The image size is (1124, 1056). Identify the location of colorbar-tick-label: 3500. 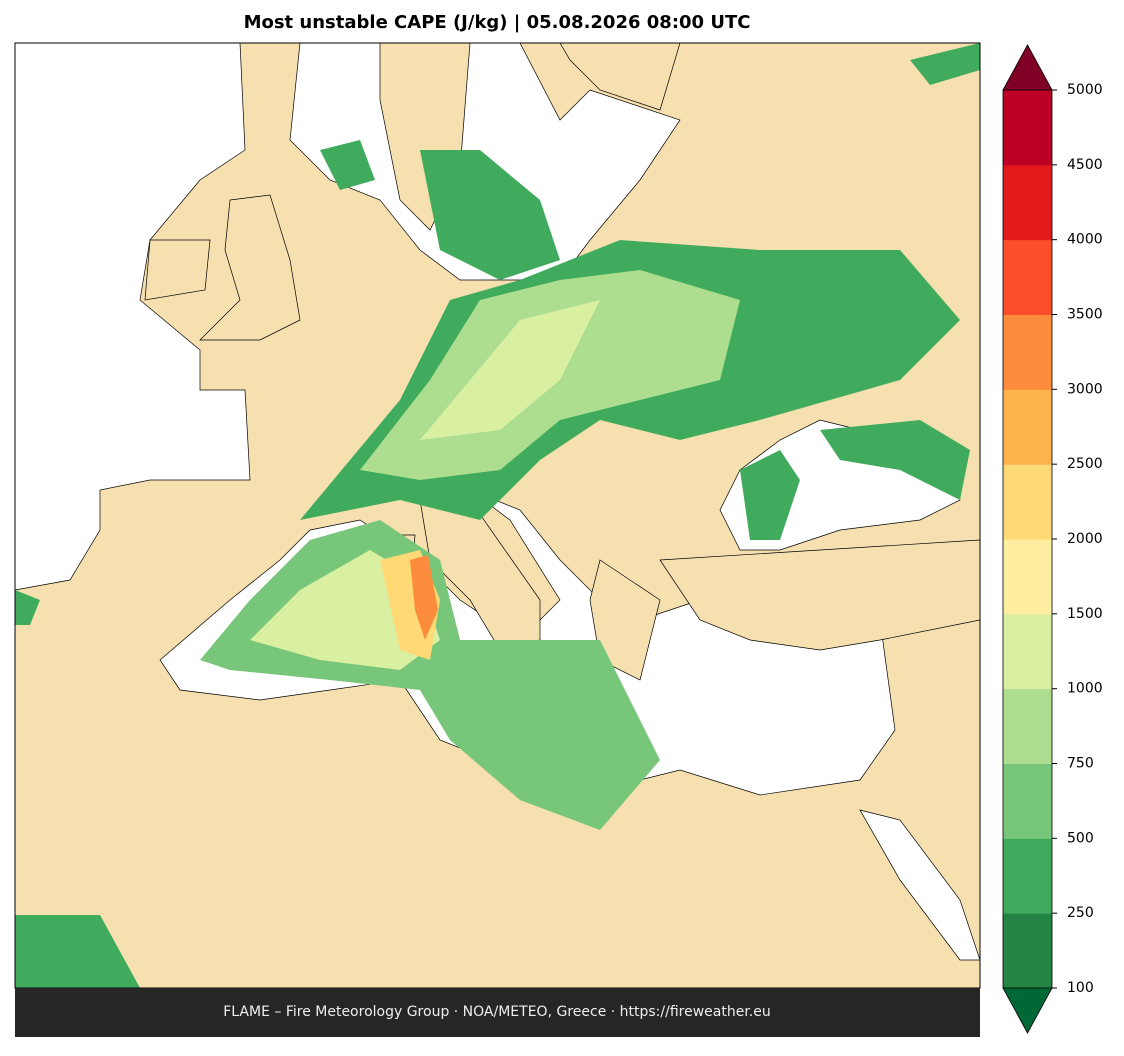
(1085, 315).